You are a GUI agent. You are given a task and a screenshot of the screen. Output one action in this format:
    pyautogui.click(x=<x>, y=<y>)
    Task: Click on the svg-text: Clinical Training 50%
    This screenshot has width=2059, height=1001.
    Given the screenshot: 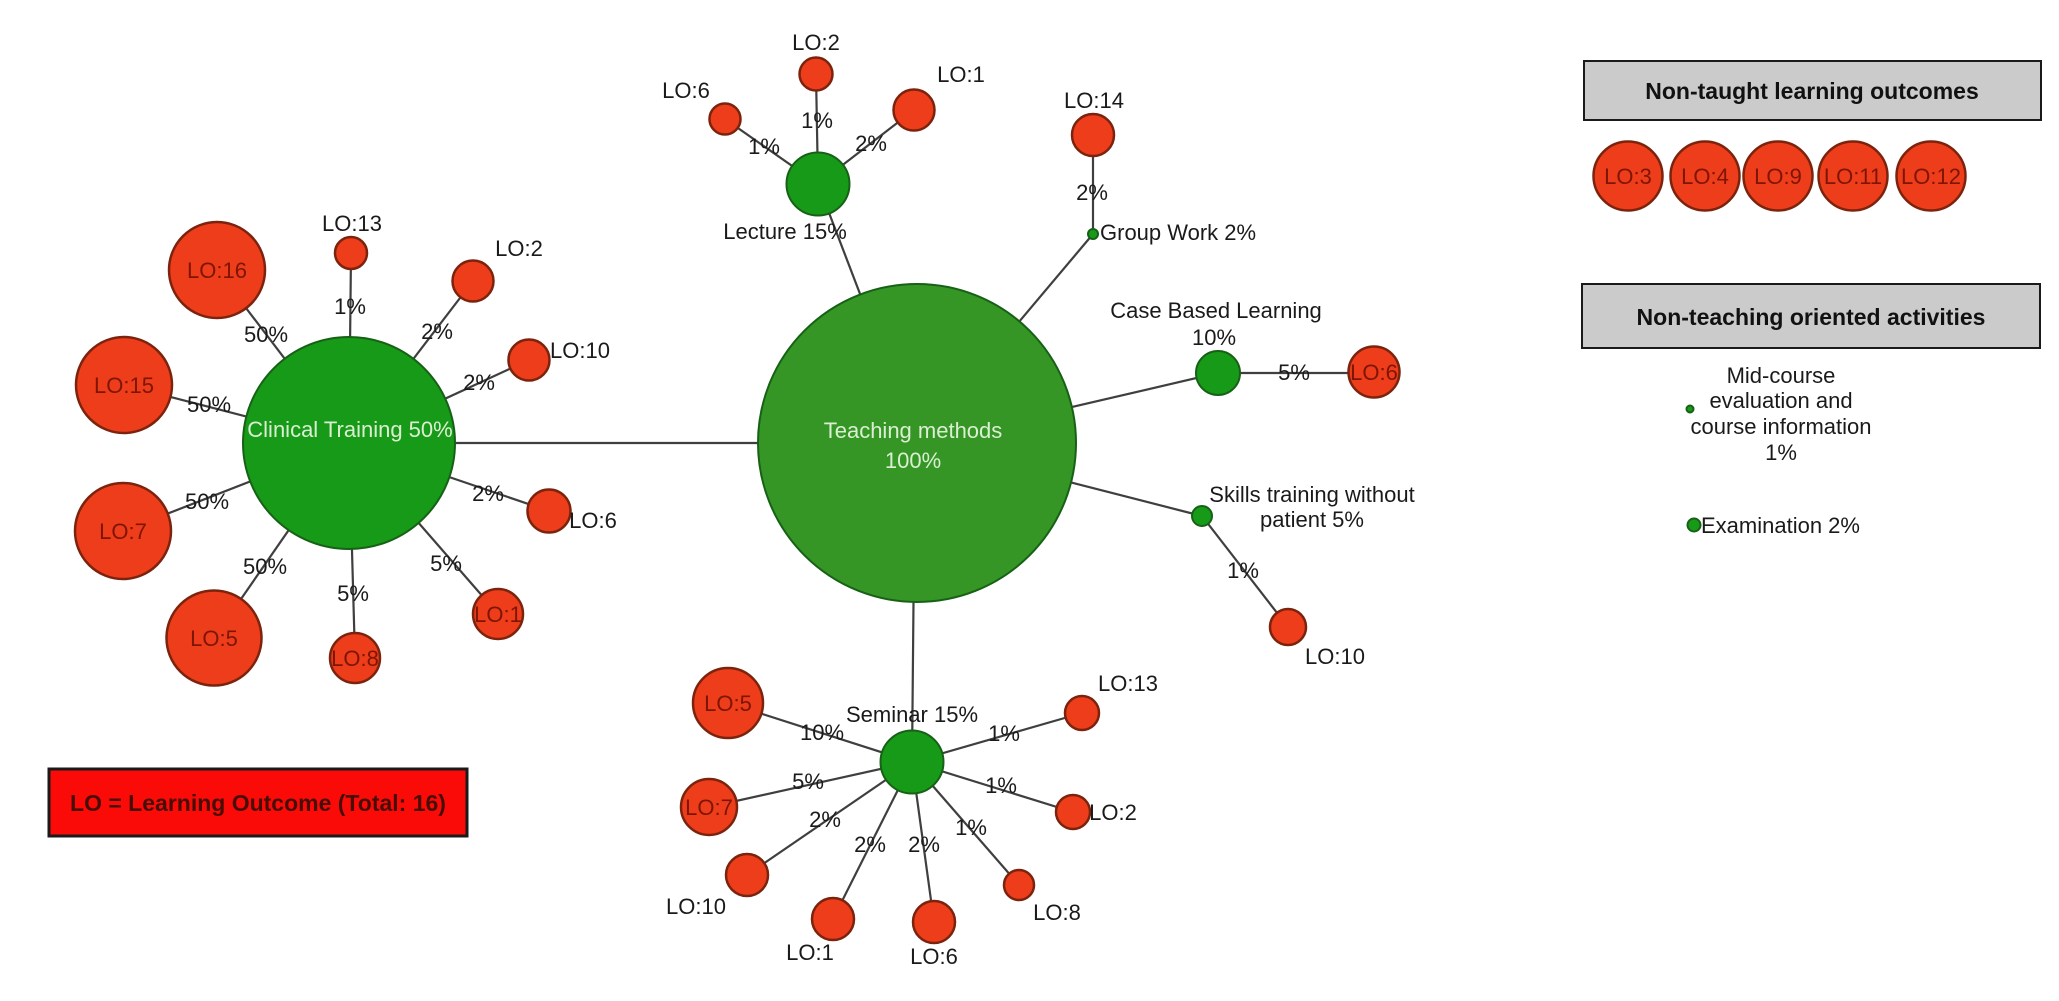 What is the action you would take?
    pyautogui.click(x=349, y=429)
    